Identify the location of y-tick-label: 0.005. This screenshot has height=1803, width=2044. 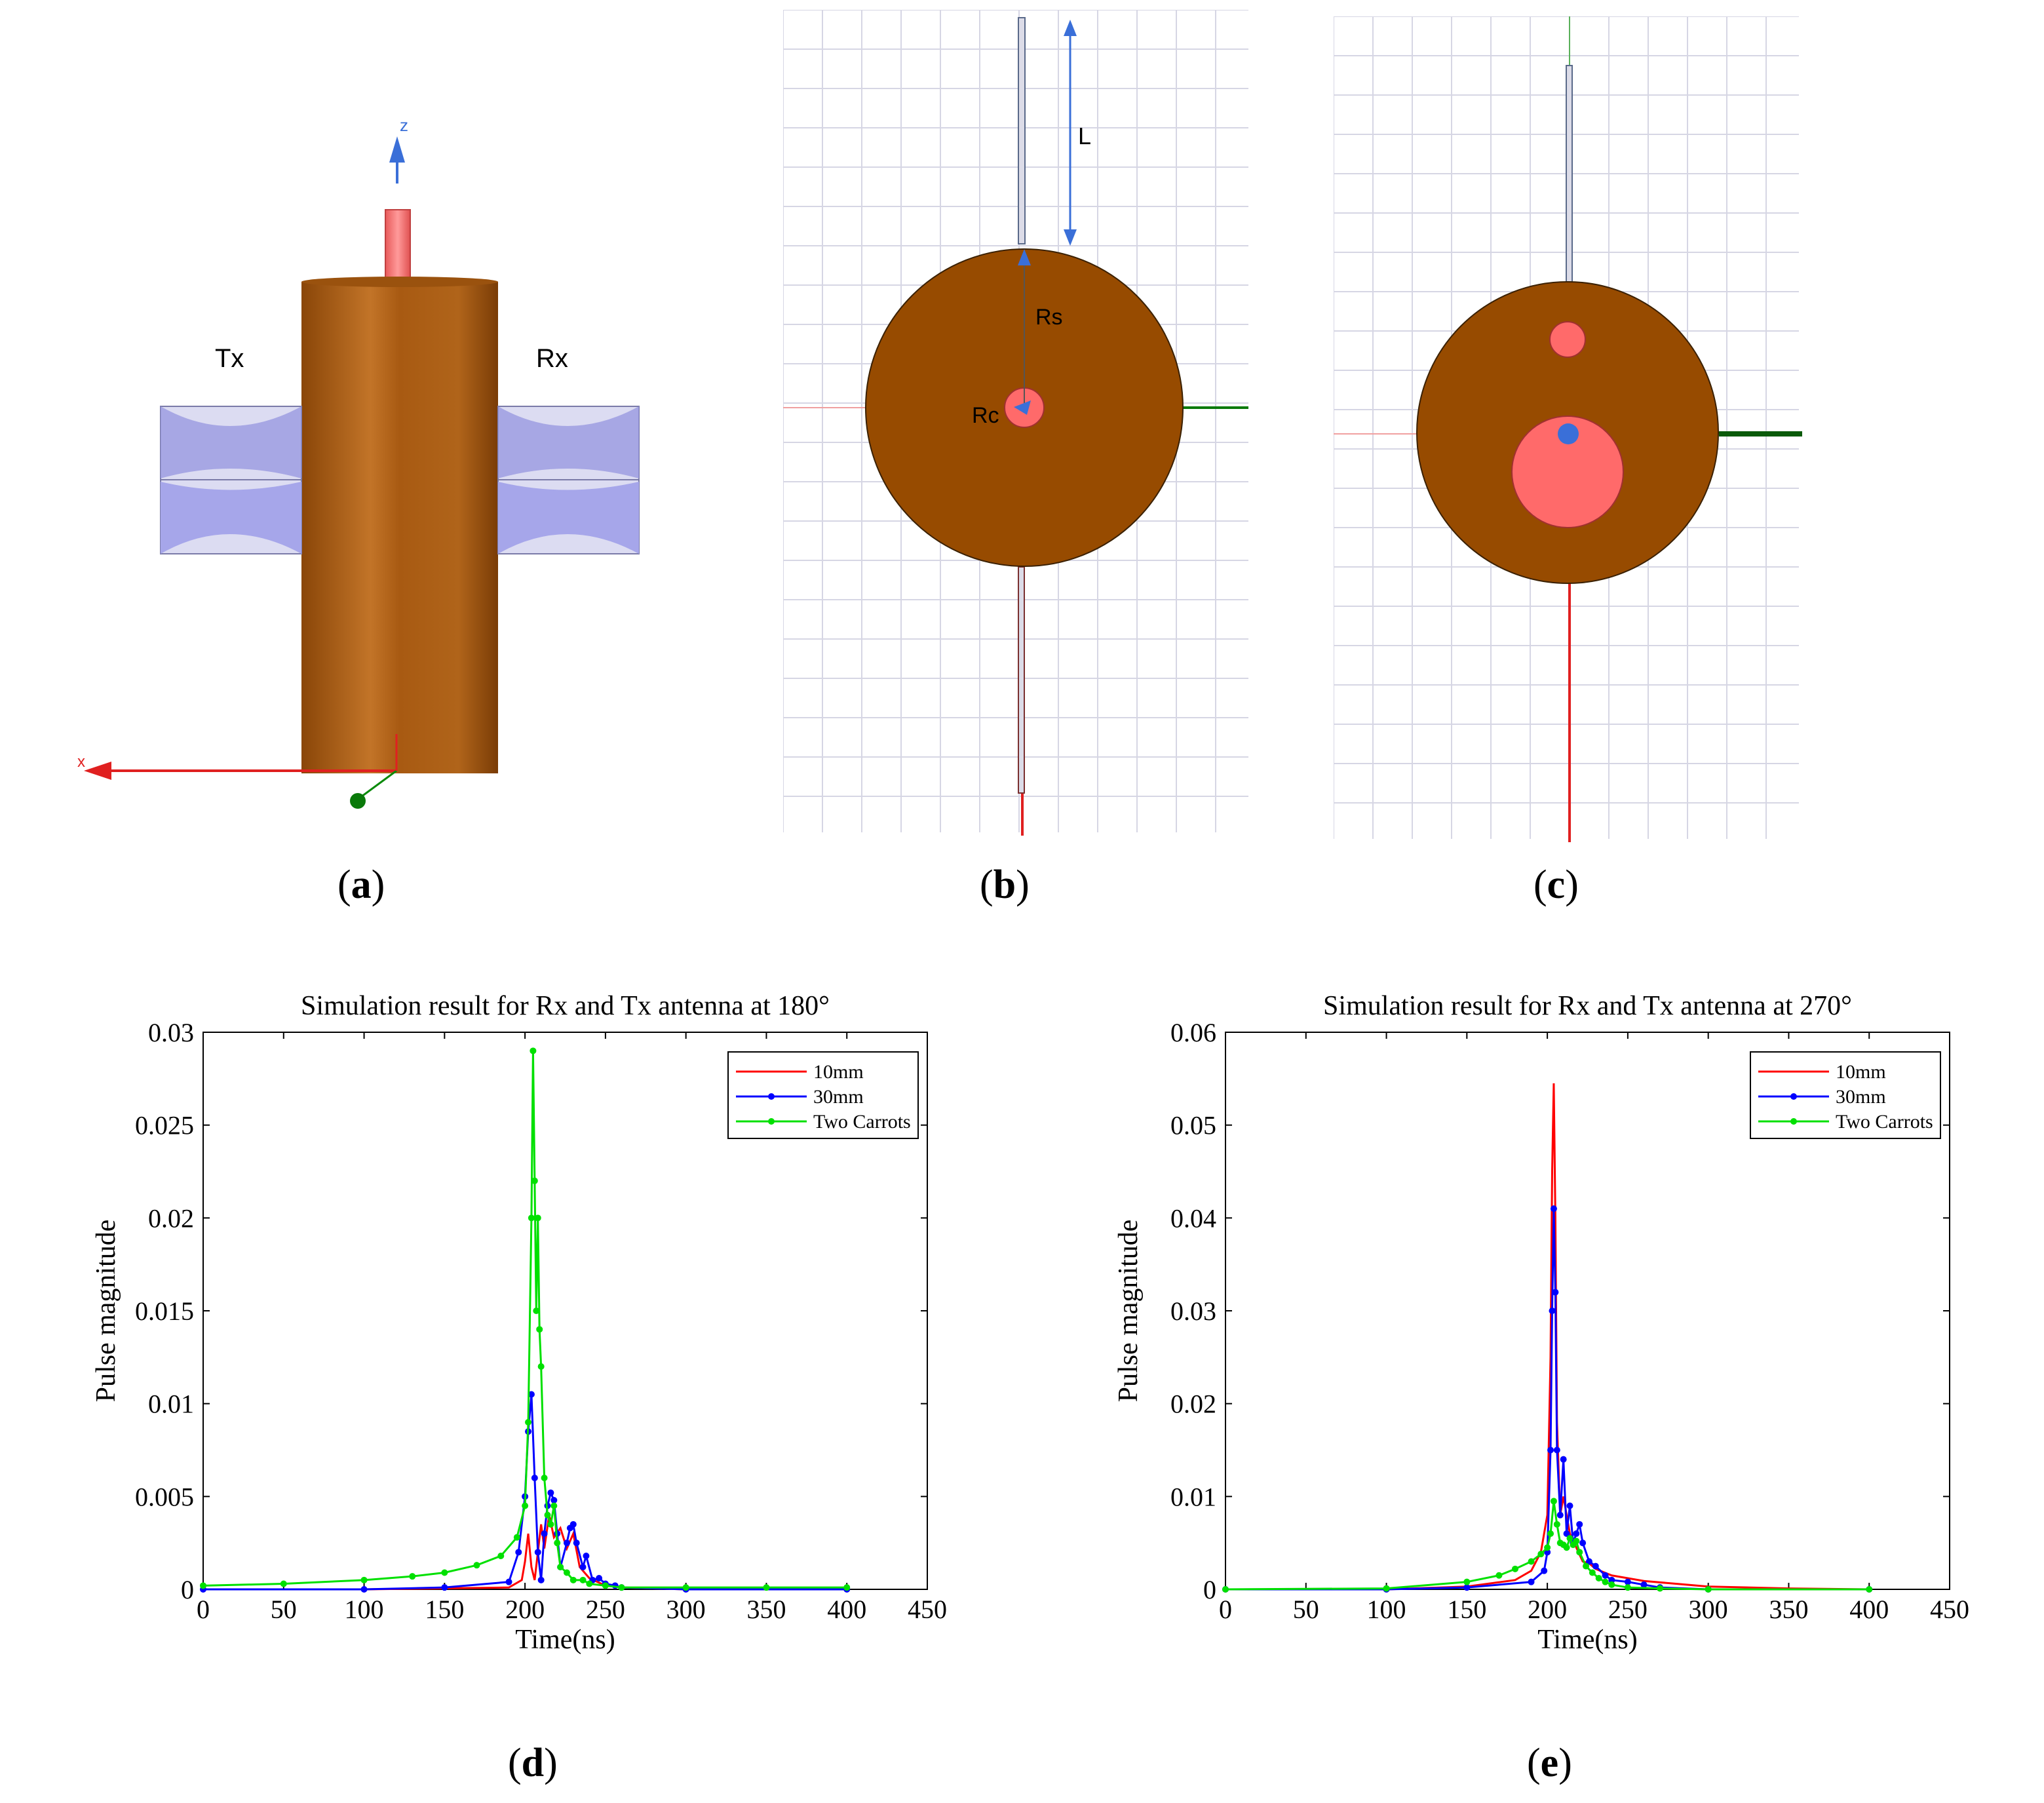
(164, 1496).